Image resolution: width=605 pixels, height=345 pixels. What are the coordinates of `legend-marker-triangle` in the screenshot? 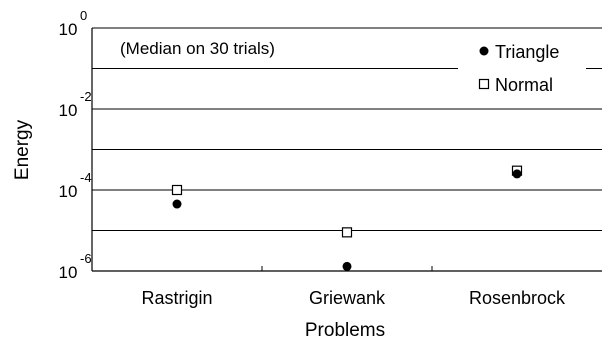 It's located at (484, 51).